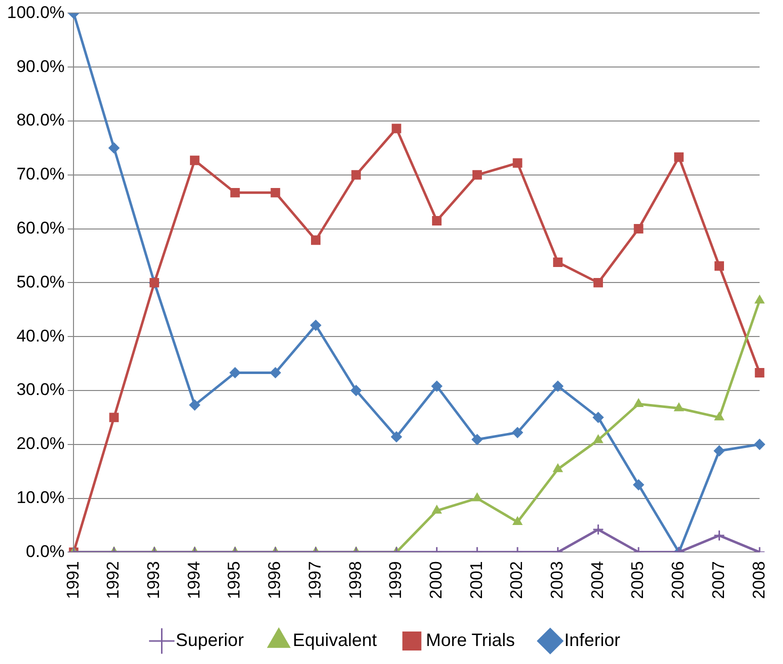  I want to click on x-tick-label: 2003, so click(557, 580).